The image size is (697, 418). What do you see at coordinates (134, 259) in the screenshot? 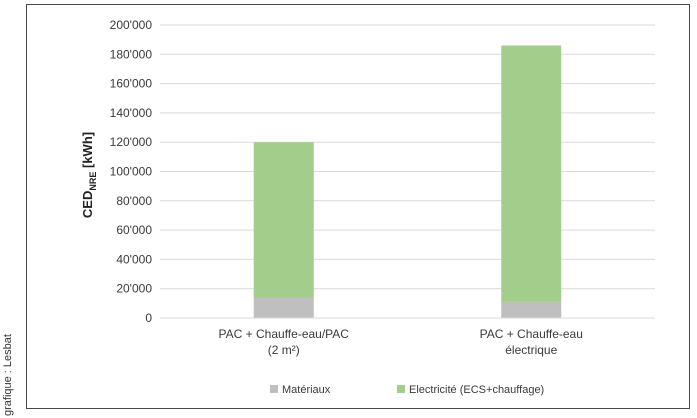
I see `y-tick-label: 40'000` at bounding box center [134, 259].